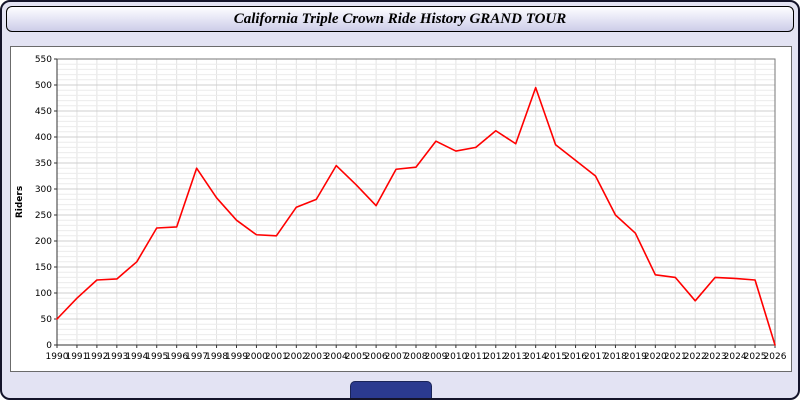 This screenshot has height=400, width=800. I want to click on svg-text: 2008, so click(416, 357).